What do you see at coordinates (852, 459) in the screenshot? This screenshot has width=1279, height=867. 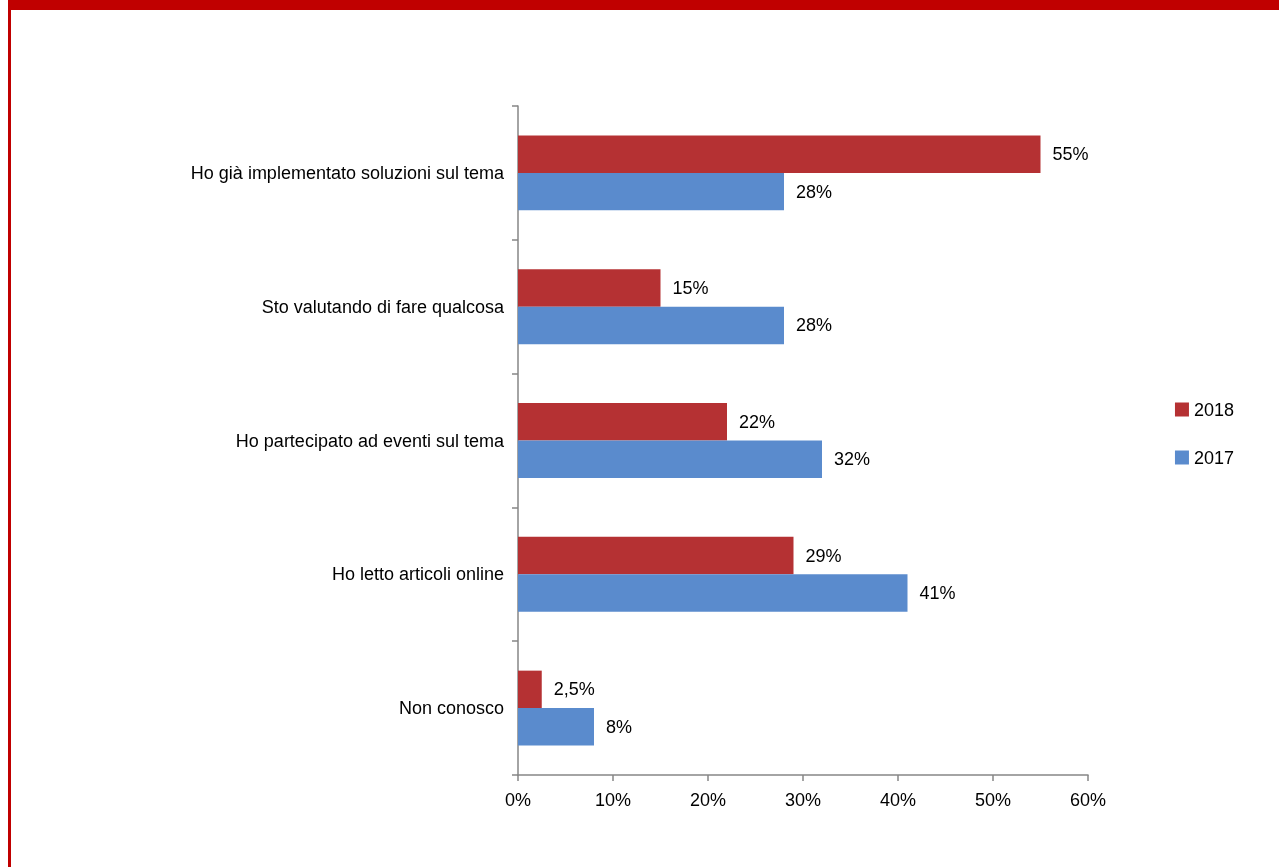 I see `data-label: 32%` at bounding box center [852, 459].